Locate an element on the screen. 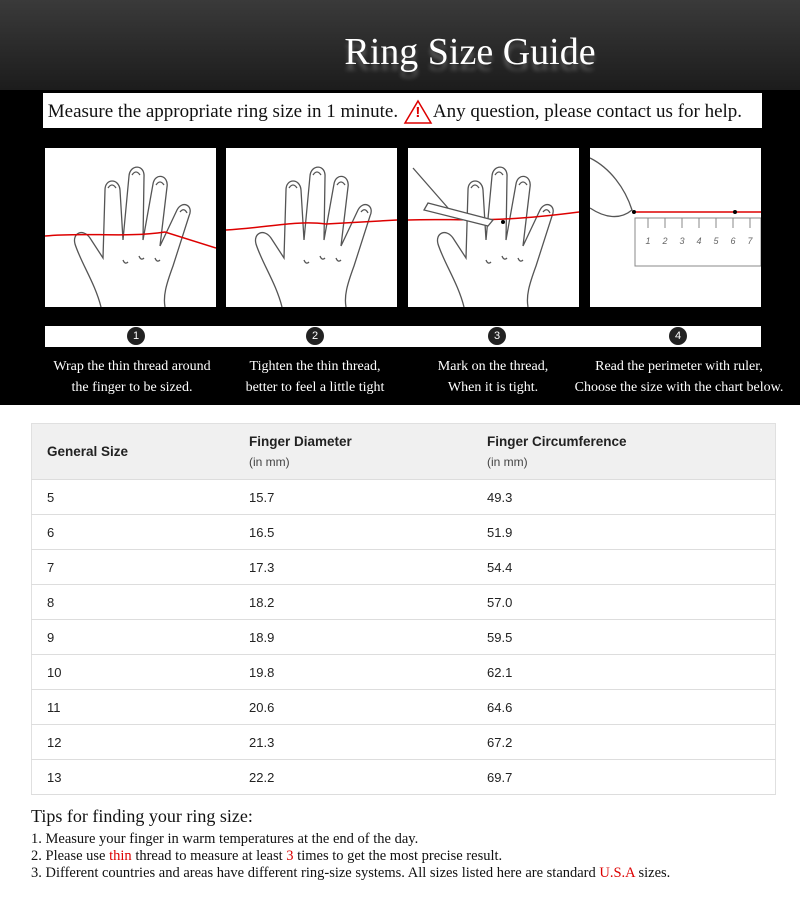  table-cell: 6 is located at coordinates (132, 532).